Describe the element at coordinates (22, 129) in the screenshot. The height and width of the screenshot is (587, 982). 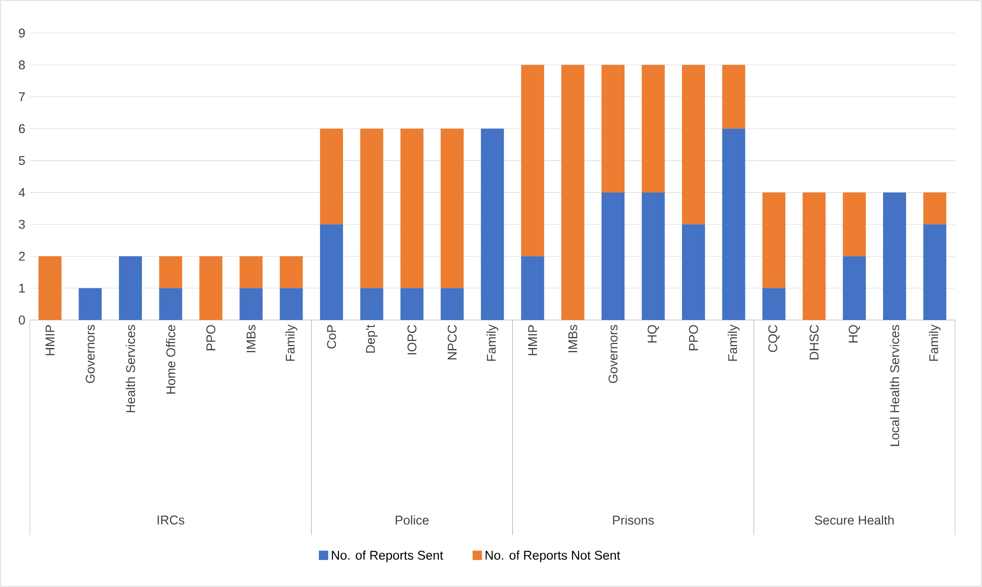
I see `y-tick-label: 6` at that location.